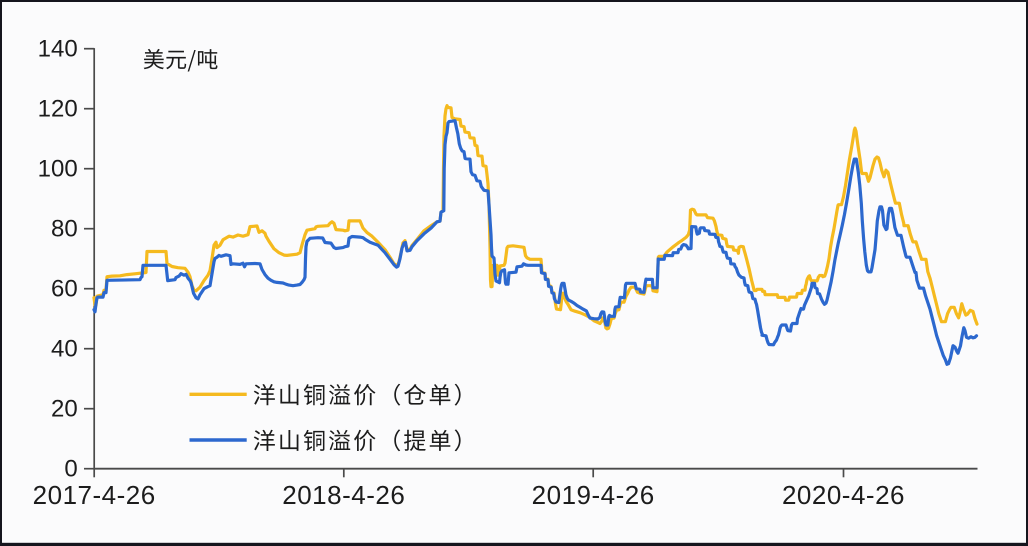  I want to click on svg-text: 100, so click(58, 169).